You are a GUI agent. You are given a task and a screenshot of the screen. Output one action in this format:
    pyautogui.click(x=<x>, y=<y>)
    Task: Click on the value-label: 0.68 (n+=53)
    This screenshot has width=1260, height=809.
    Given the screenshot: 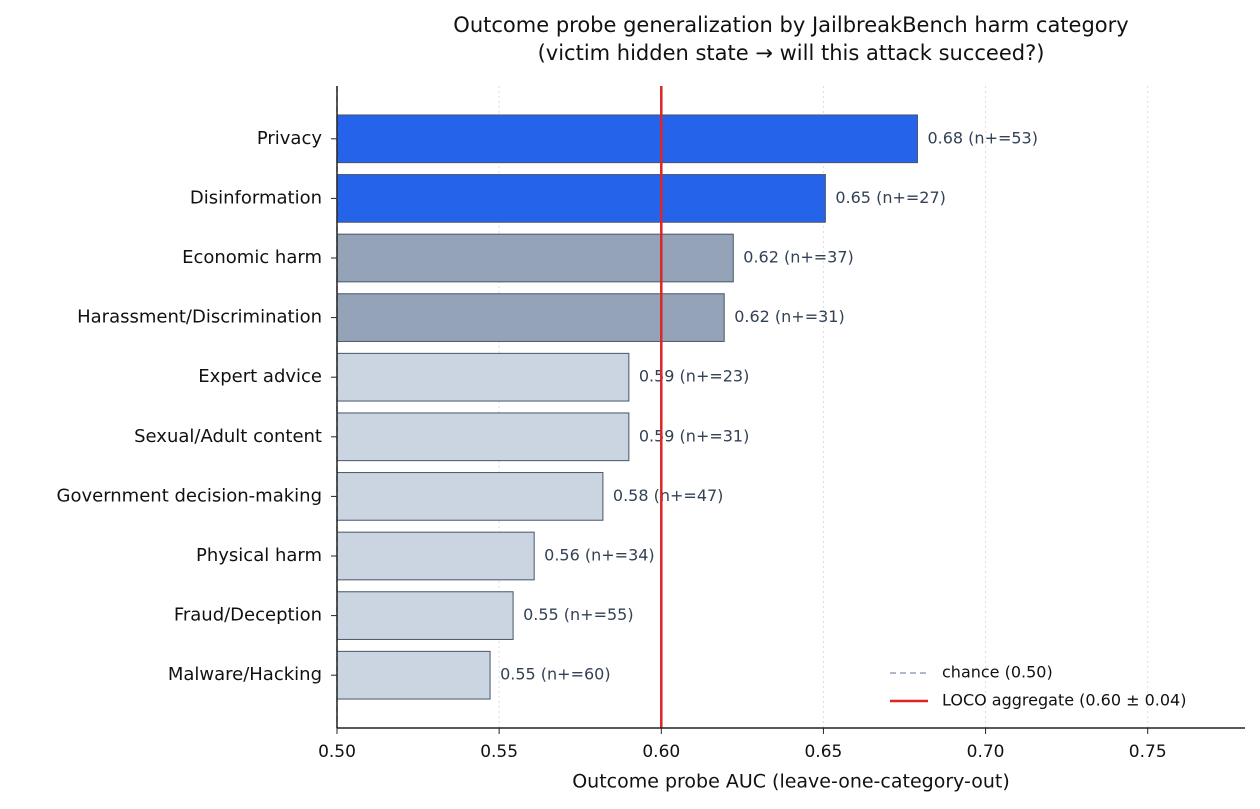 What is the action you would take?
    pyautogui.click(x=982, y=137)
    